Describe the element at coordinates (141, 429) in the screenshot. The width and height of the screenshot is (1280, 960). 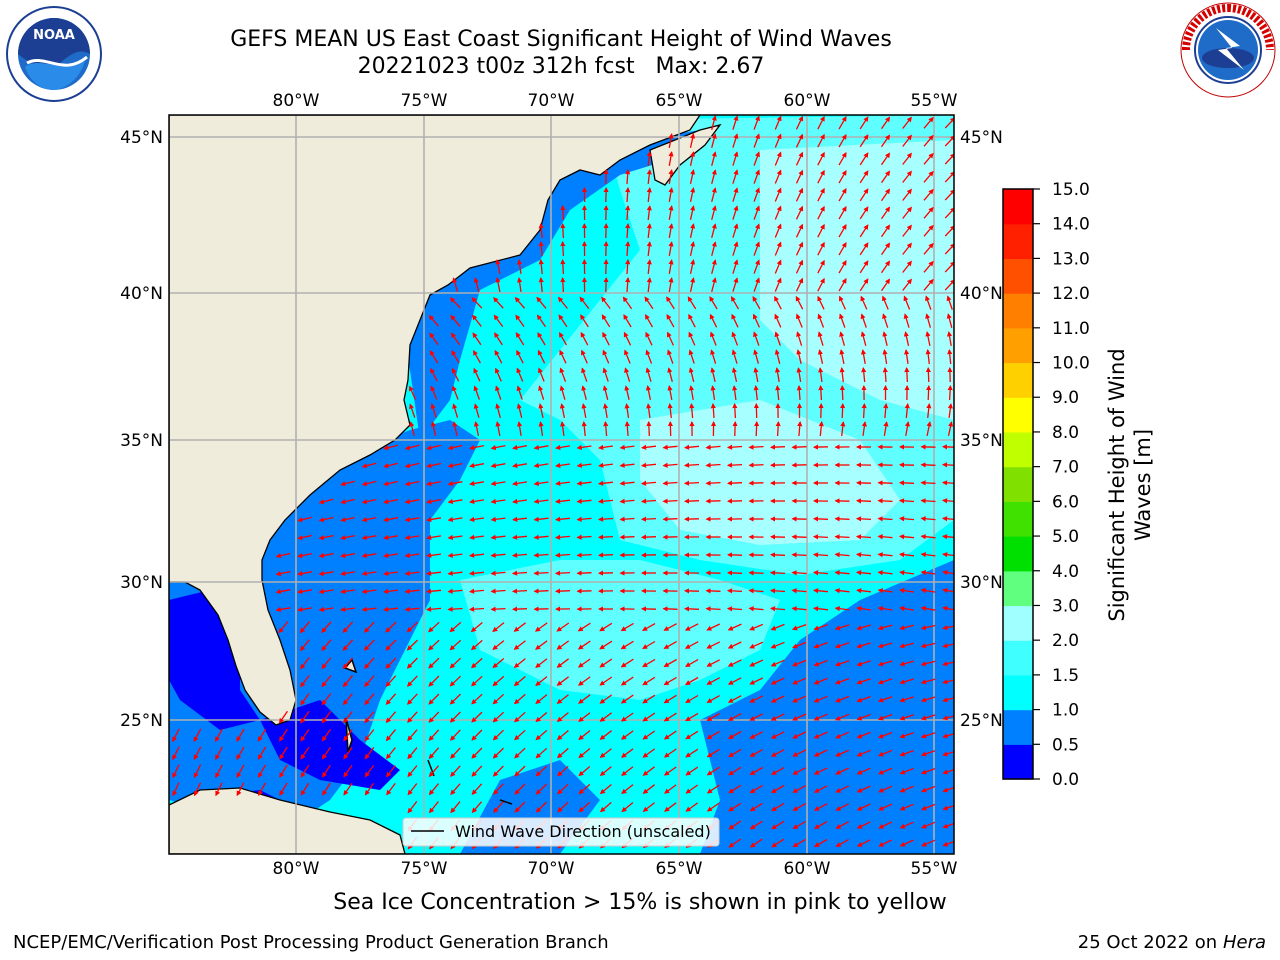
I see `lat-labels-left: 45°N 40°N 35°N 30°N 25°N` at that location.